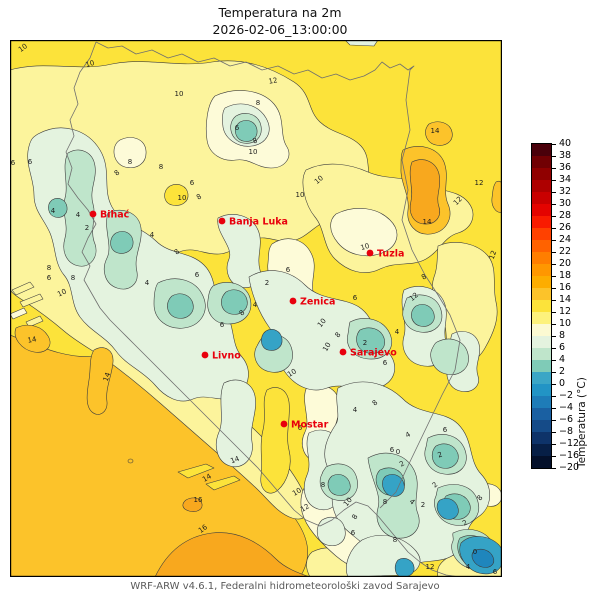  Describe the element at coordinates (565, 191) in the screenshot. I see `colorbar-tick-label: 32` at that location.